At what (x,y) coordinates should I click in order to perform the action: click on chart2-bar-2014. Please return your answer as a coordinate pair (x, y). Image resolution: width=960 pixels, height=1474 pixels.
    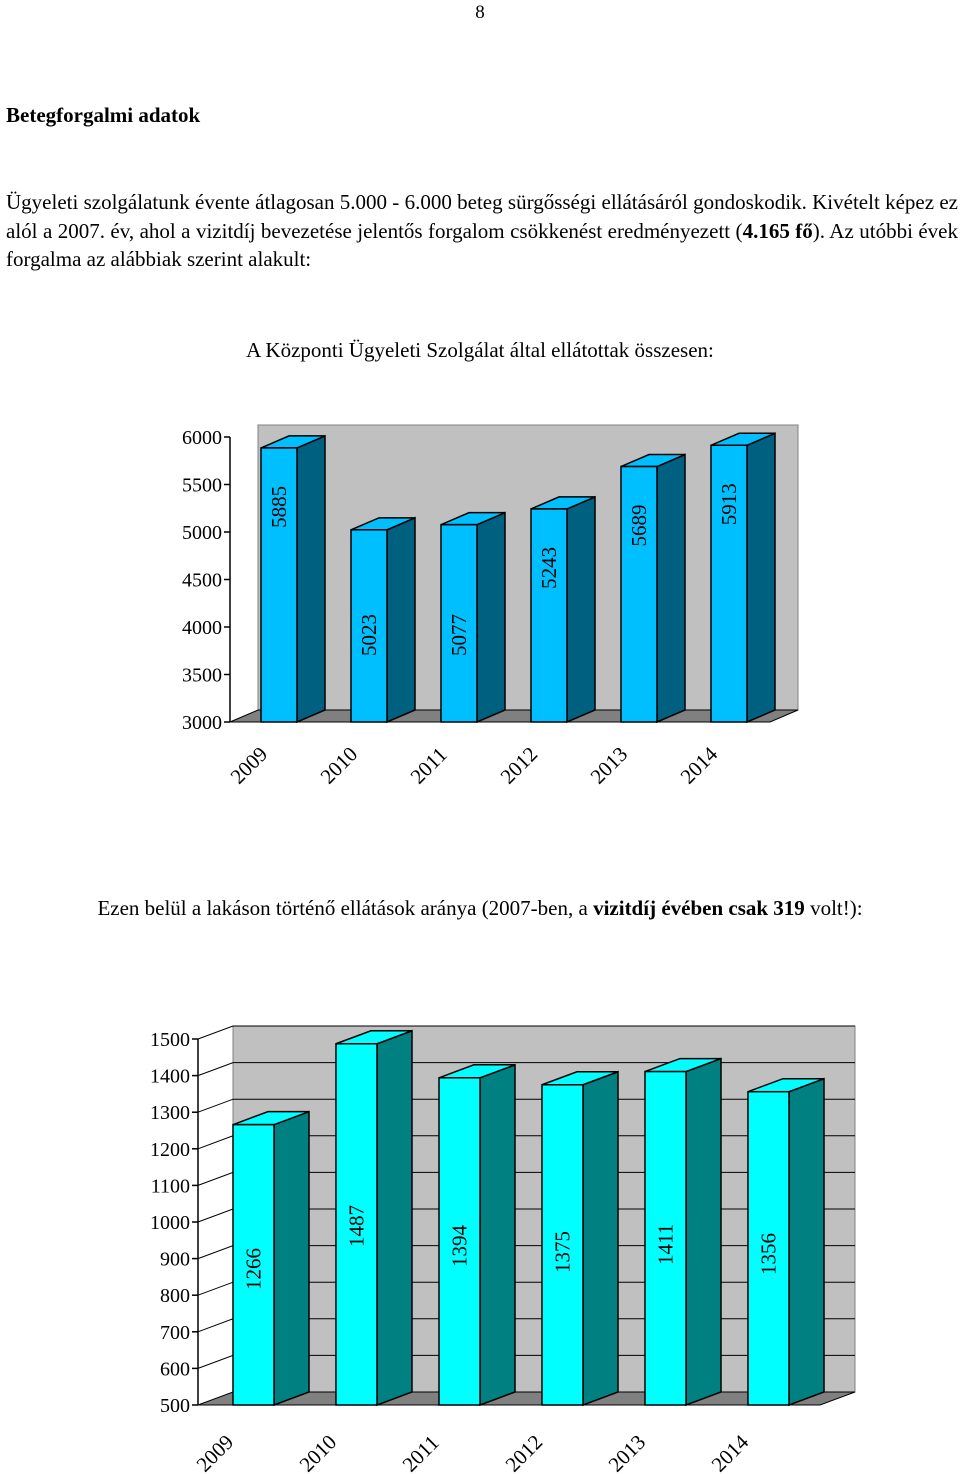
    Looking at the image, I should click on (768, 1248).